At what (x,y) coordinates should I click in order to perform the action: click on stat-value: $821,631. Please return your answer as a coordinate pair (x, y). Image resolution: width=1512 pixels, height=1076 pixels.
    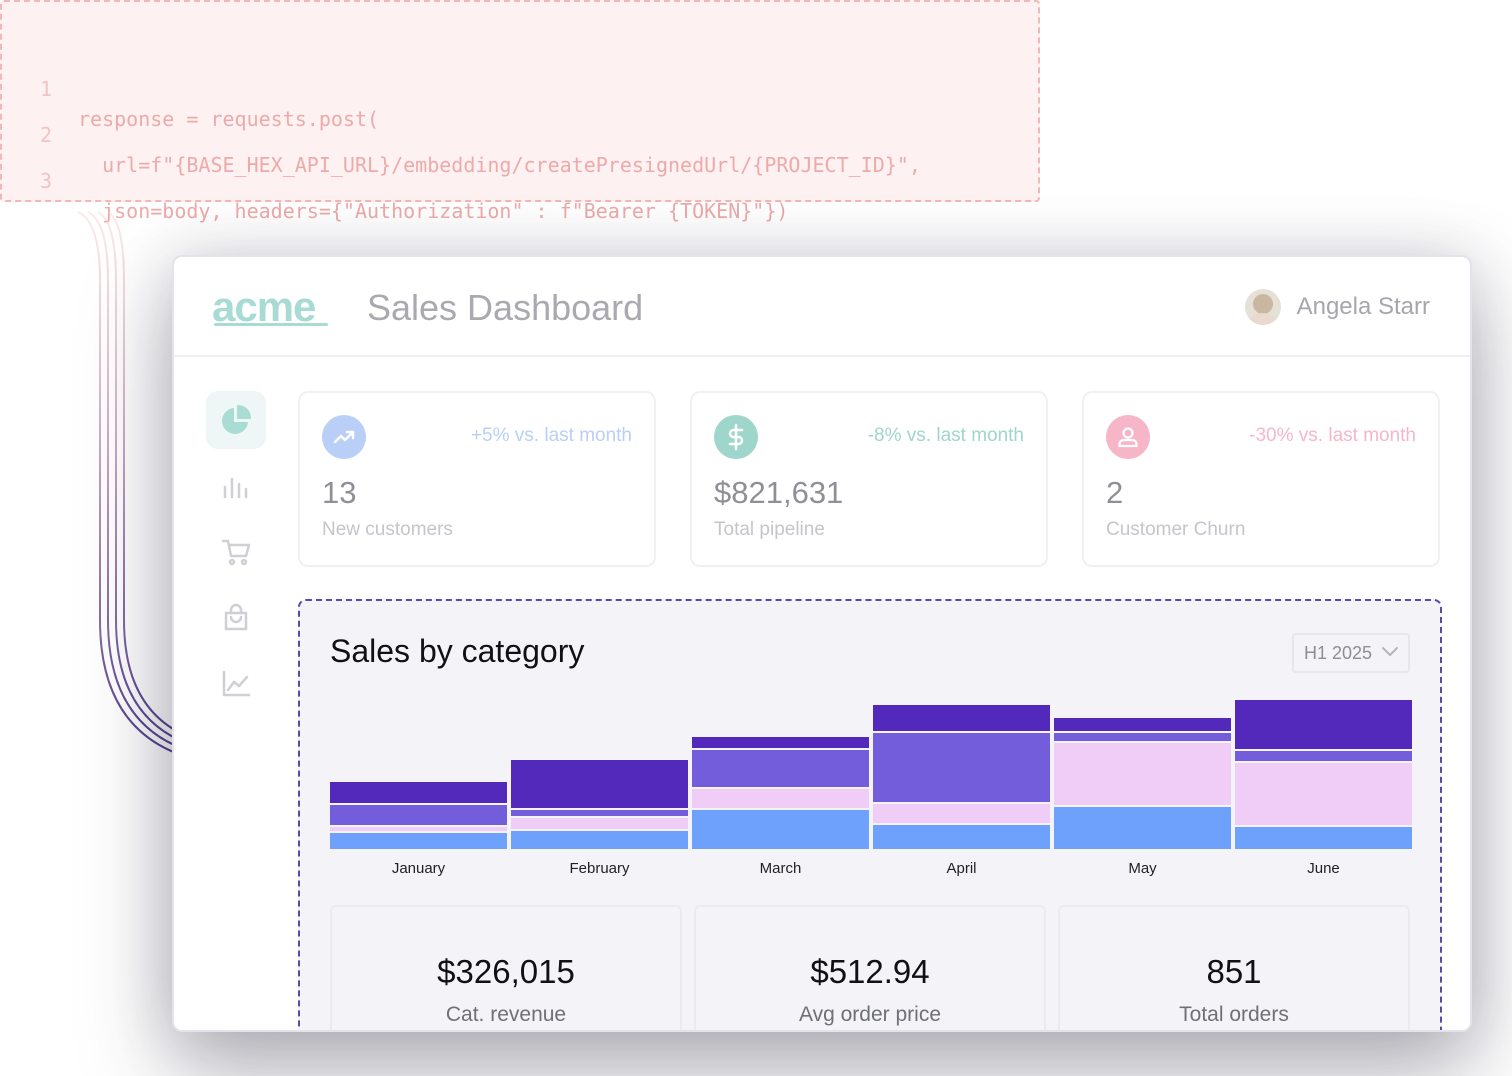
    Looking at the image, I should click on (779, 492).